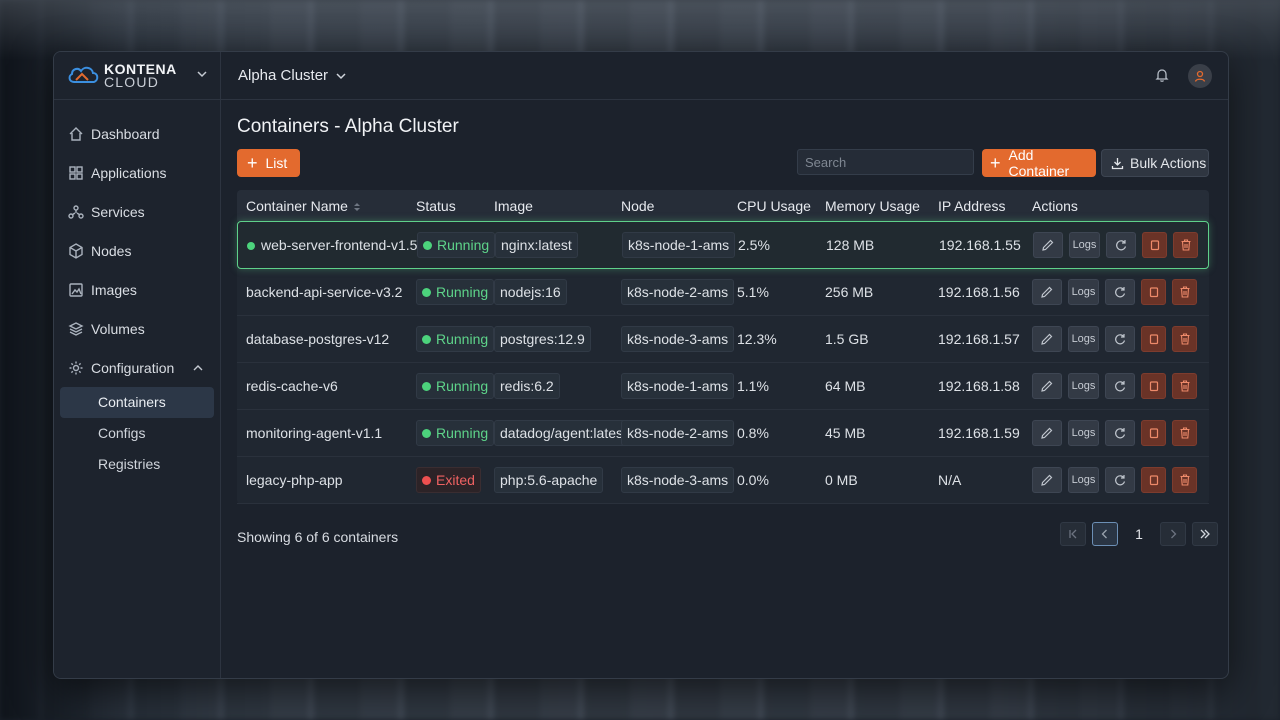 The image size is (1280, 720). I want to click on list-button: + List, so click(268, 163).